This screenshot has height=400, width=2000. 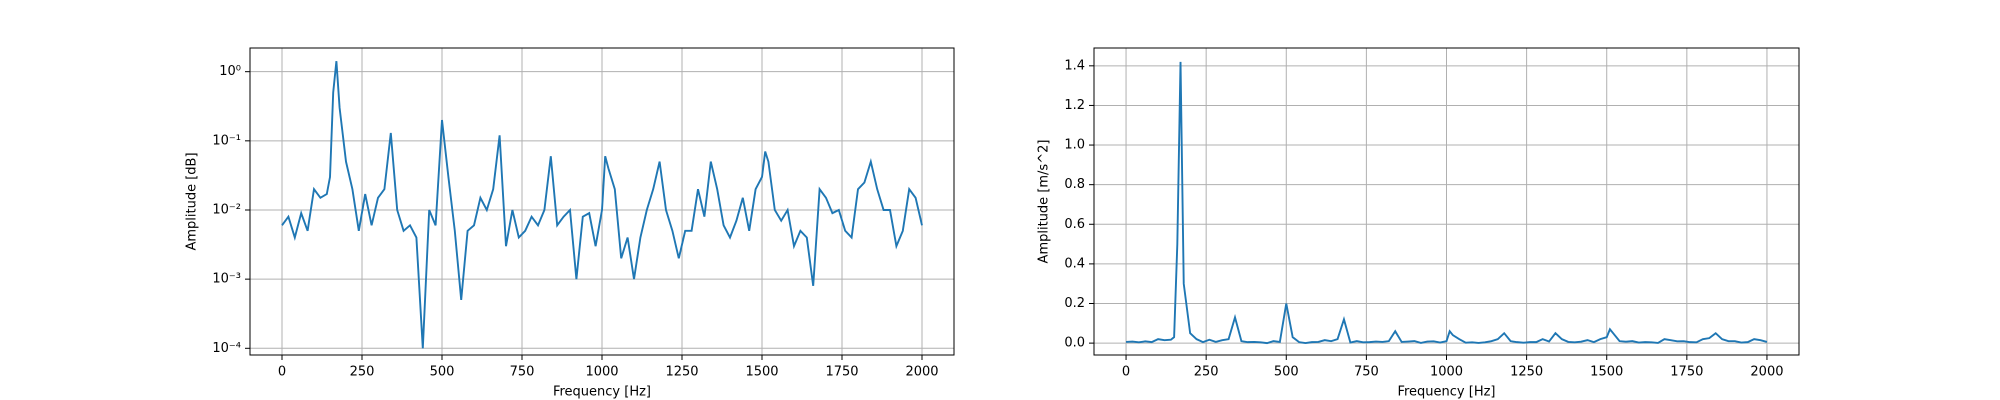 What do you see at coordinates (1074, 263) in the screenshot?
I see `y-tick-label: 0.4` at bounding box center [1074, 263].